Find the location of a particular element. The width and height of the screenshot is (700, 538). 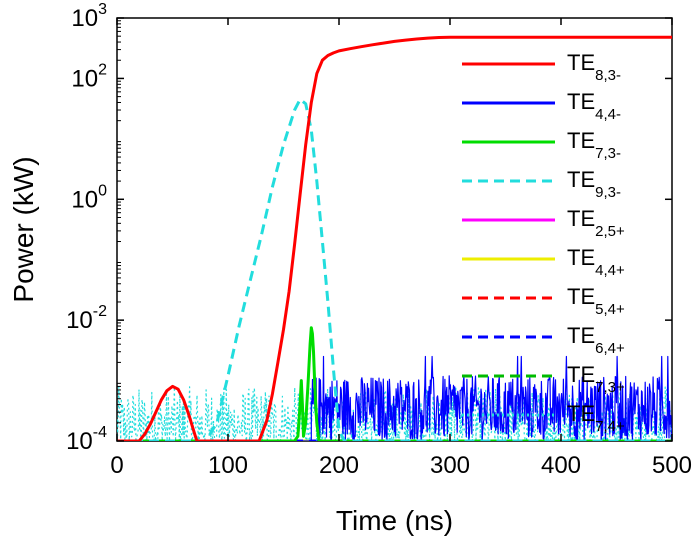

y-tick-label: 10⁰ is located at coordinates (89, 197).